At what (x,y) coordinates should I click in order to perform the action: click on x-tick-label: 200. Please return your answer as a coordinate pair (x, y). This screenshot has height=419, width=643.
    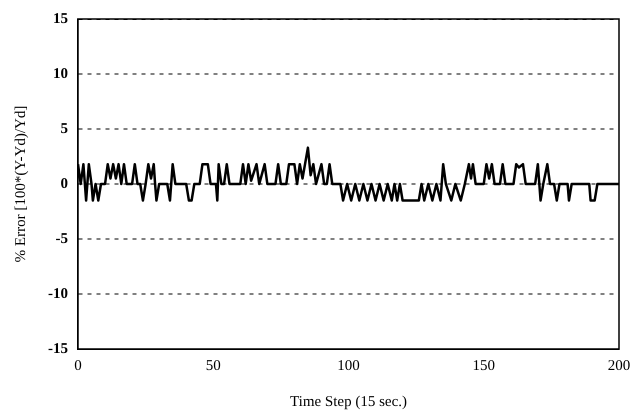
    Looking at the image, I should click on (619, 366).